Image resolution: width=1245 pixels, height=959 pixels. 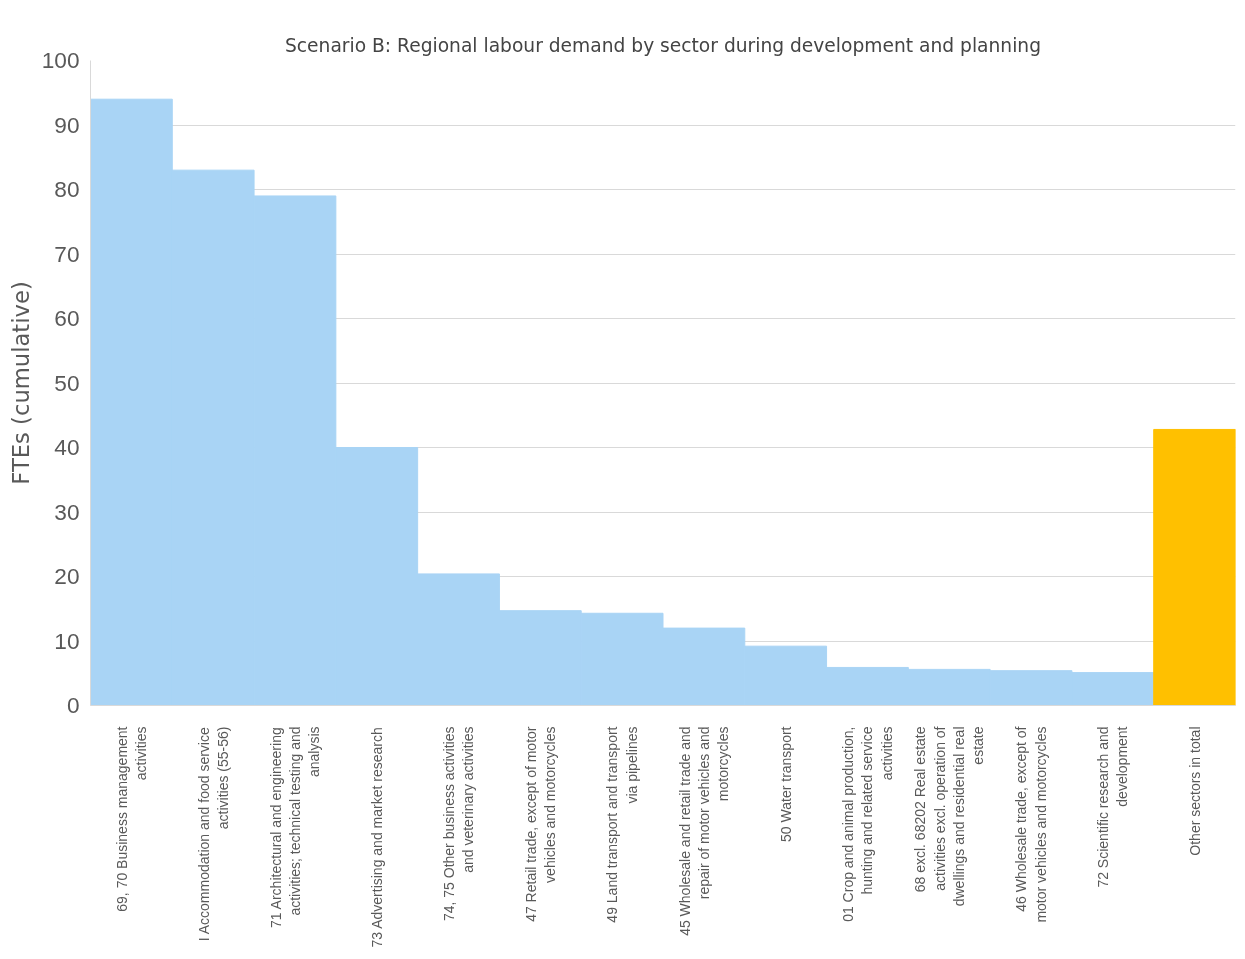 What do you see at coordinates (663, 45) in the screenshot?
I see `chart-title: Scenario B: Regional labour demand by sector during development and planning` at bounding box center [663, 45].